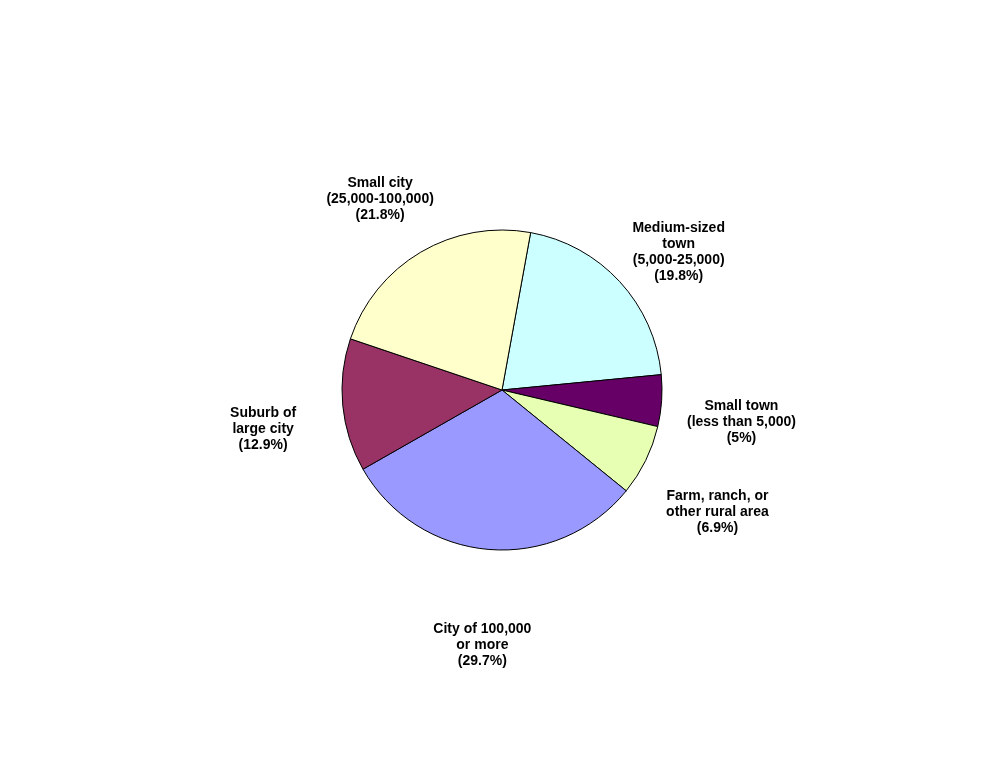 The width and height of the screenshot is (1006, 780). Describe the element at coordinates (263, 444) in the screenshot. I see `data-label: (12.9%)` at that location.